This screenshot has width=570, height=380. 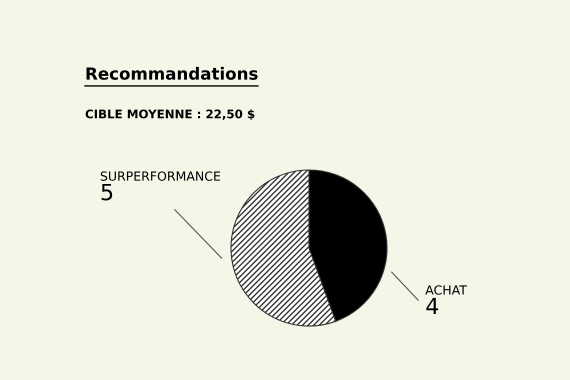 What do you see at coordinates (172, 73) in the screenshot?
I see `chart-title: Recommandations` at bounding box center [172, 73].